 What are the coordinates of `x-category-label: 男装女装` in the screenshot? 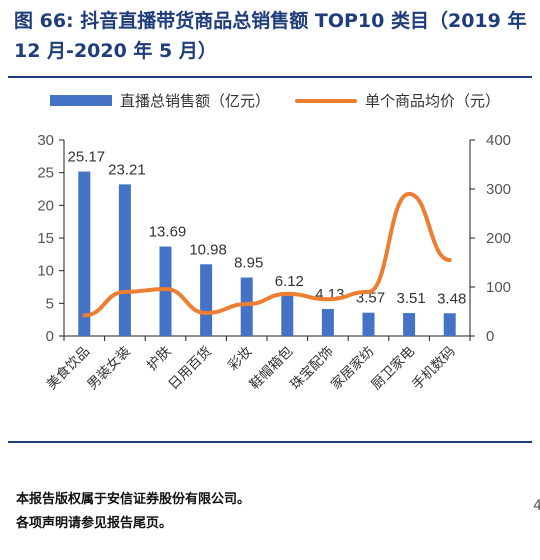 It's located at (109, 368).